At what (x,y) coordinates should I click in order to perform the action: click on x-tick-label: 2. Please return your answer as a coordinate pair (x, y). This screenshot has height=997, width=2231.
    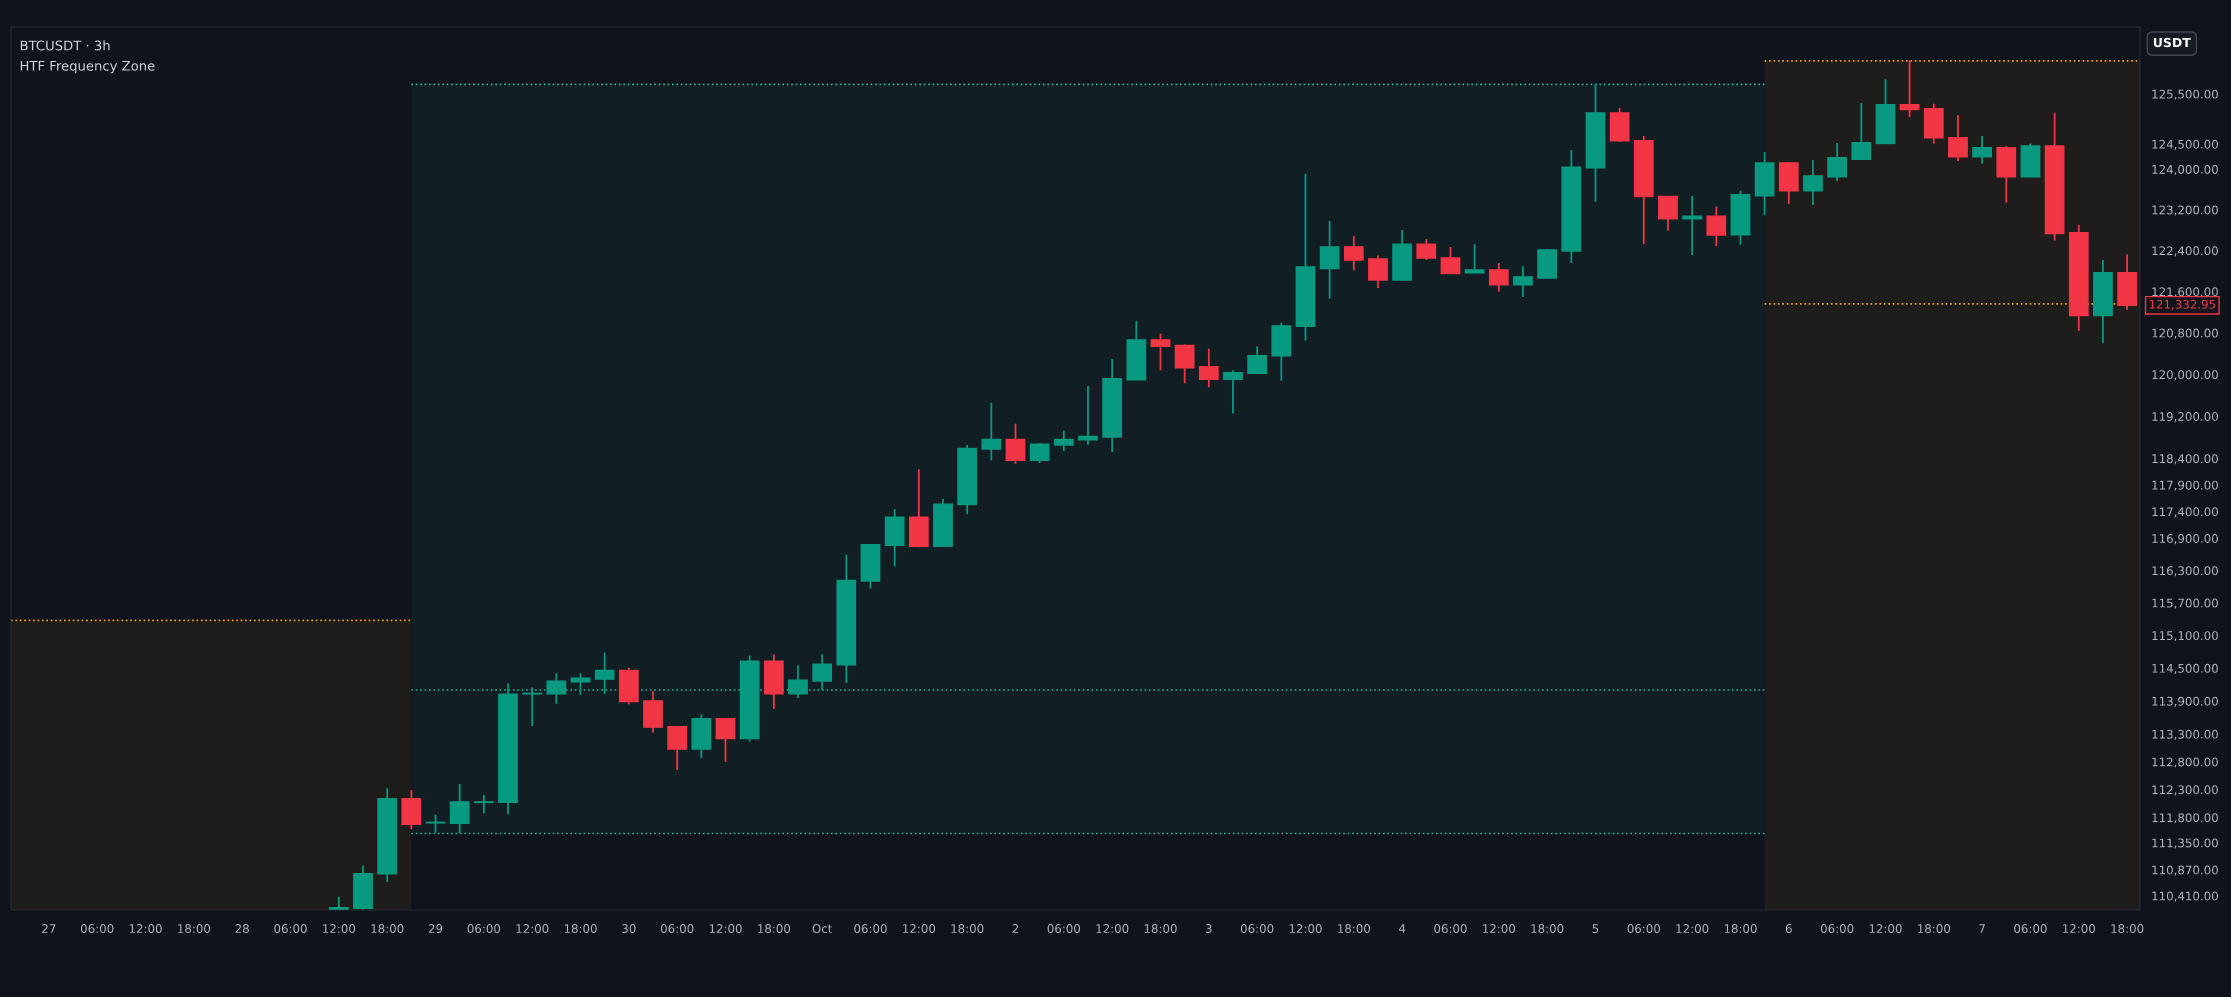
    Looking at the image, I should click on (1015, 928).